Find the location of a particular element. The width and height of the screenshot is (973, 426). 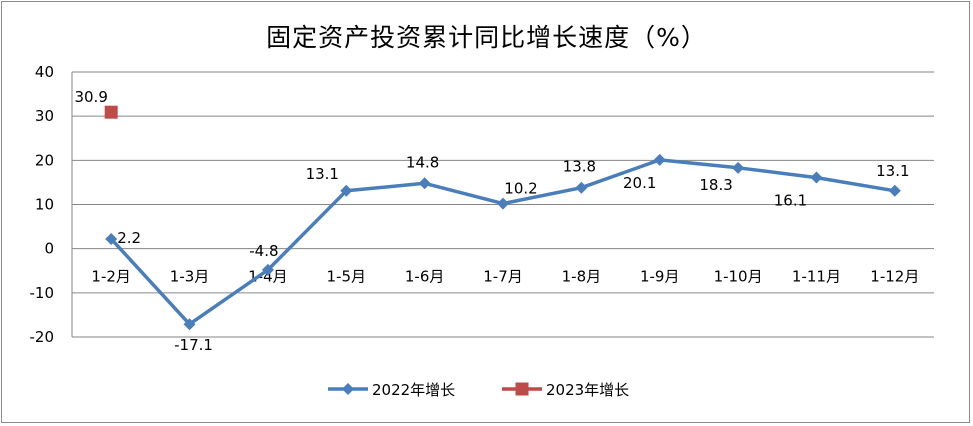

x-tick-label: 1-8月 is located at coordinates (582, 277).